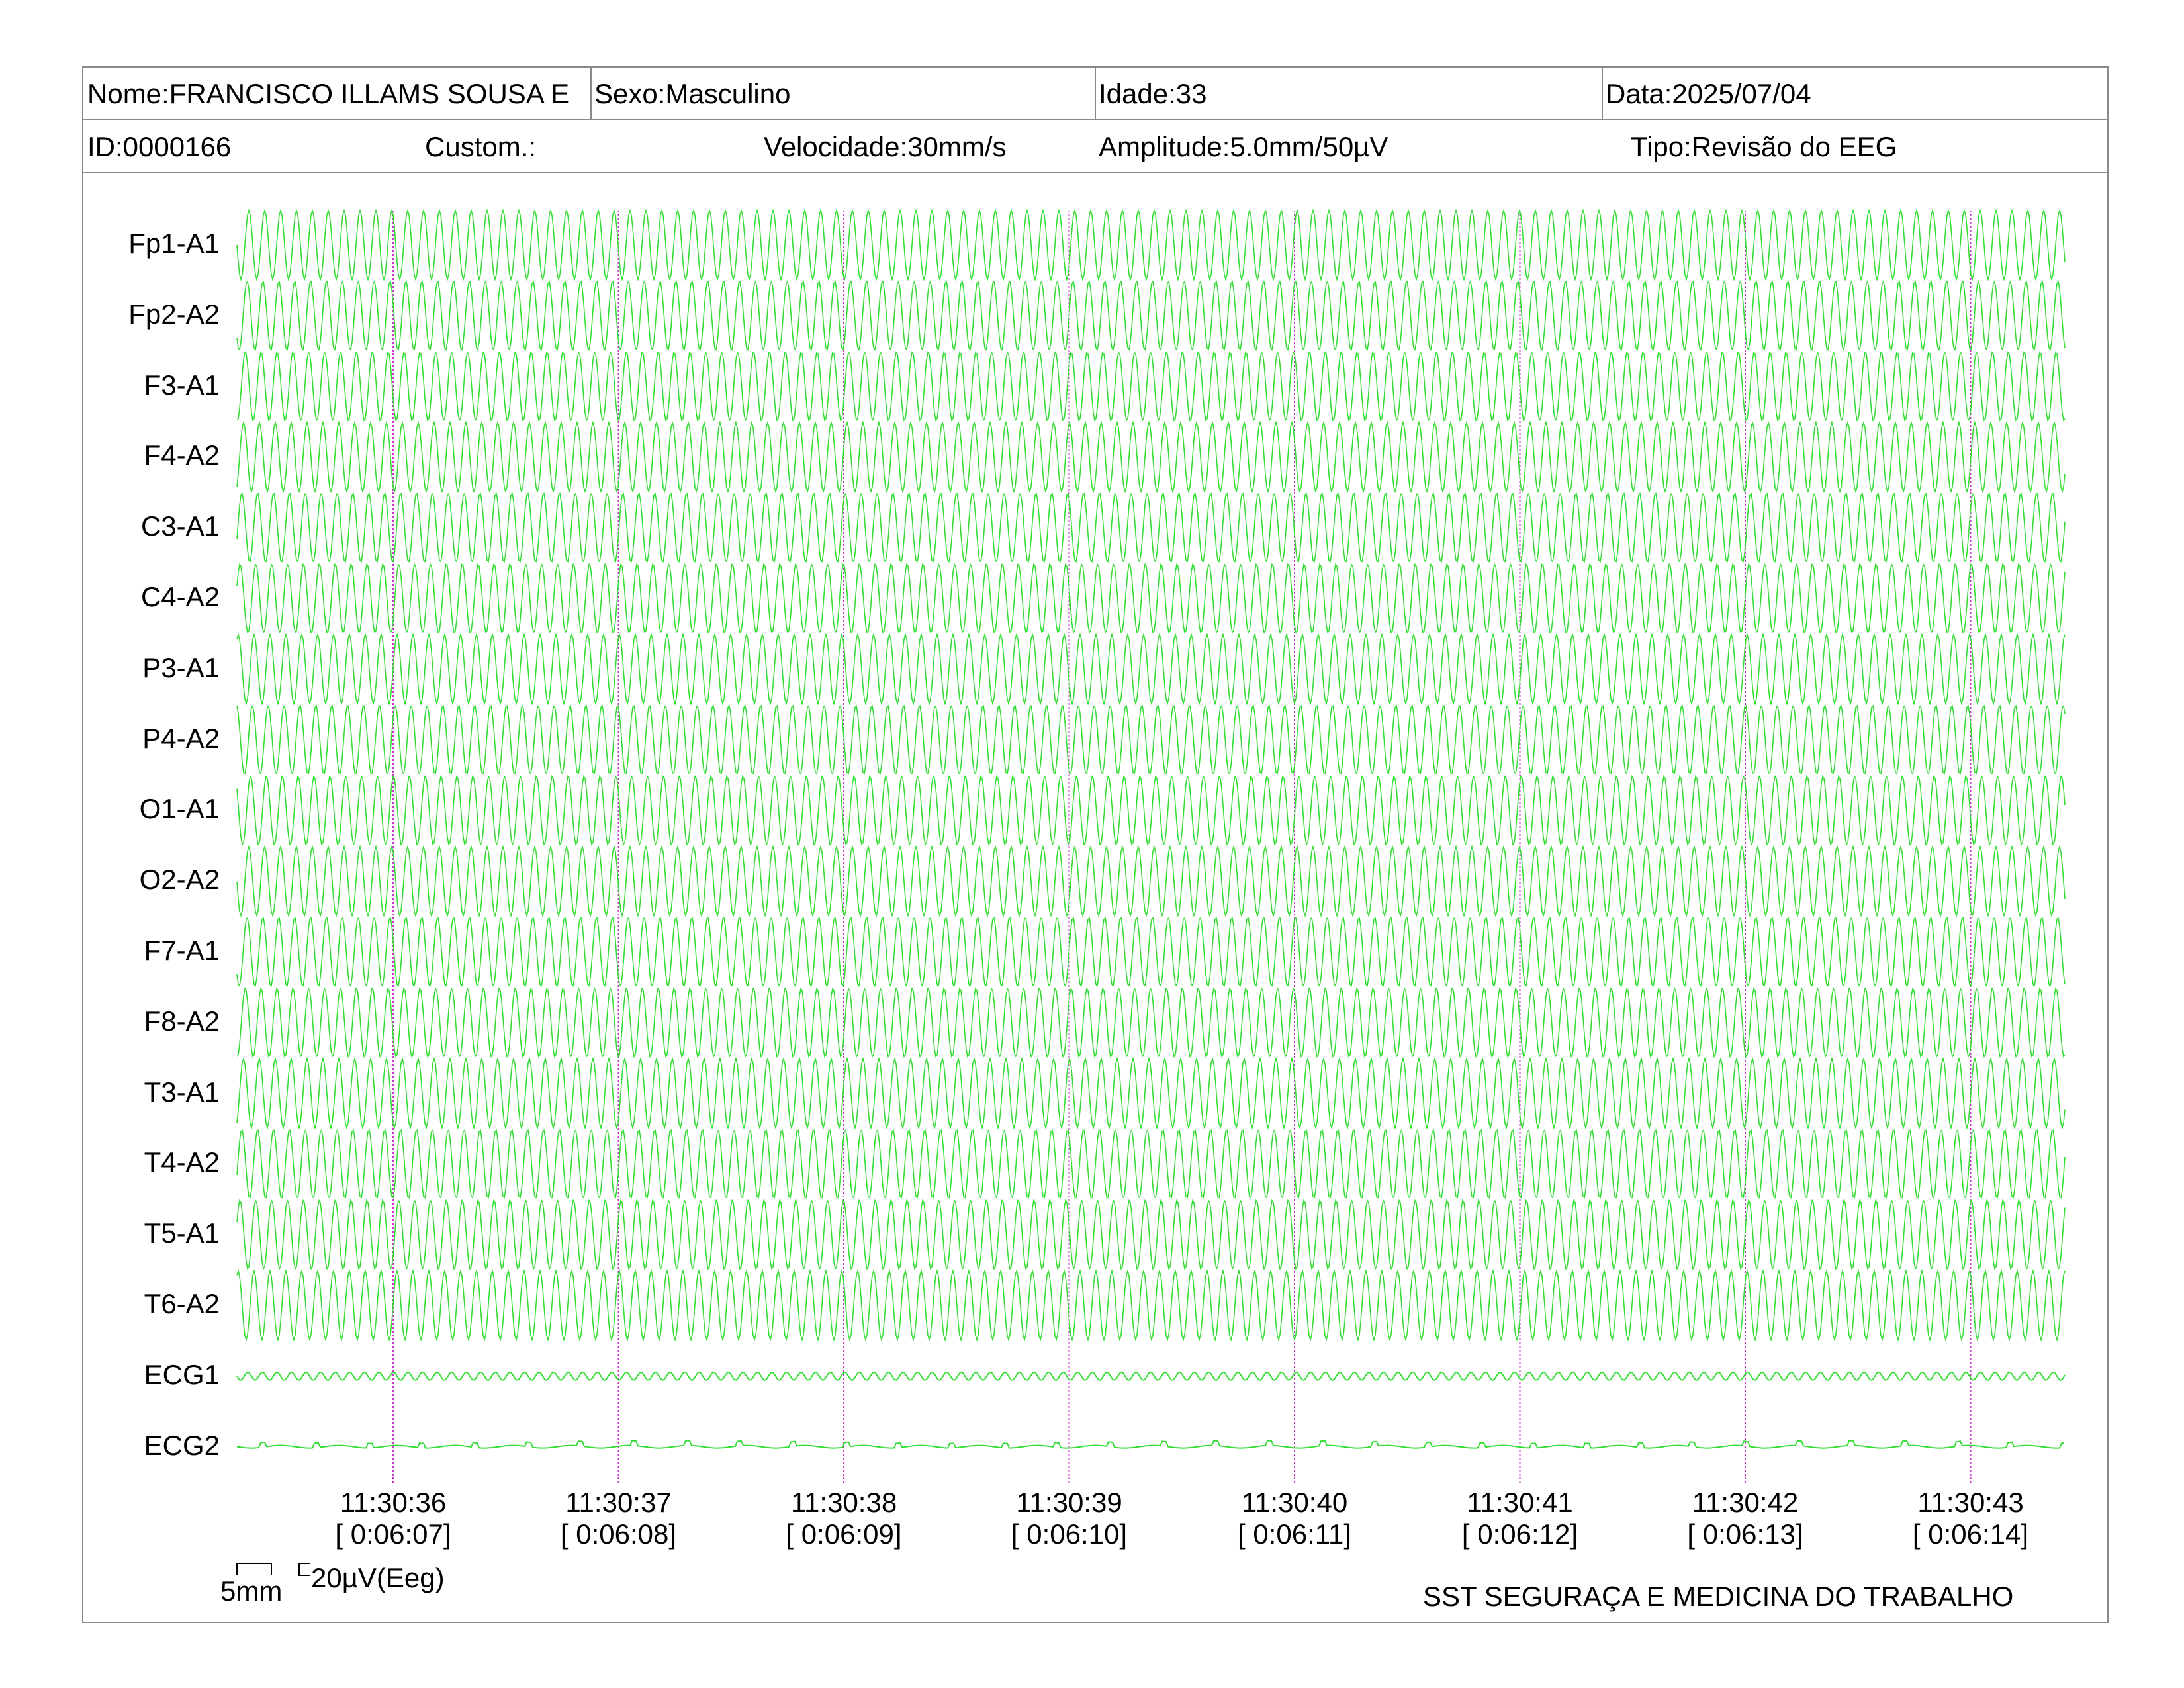 This screenshot has width=2184, height=1688. I want to click on time-mark: 11:30:43[ 0:06:14], so click(1971, 1518).